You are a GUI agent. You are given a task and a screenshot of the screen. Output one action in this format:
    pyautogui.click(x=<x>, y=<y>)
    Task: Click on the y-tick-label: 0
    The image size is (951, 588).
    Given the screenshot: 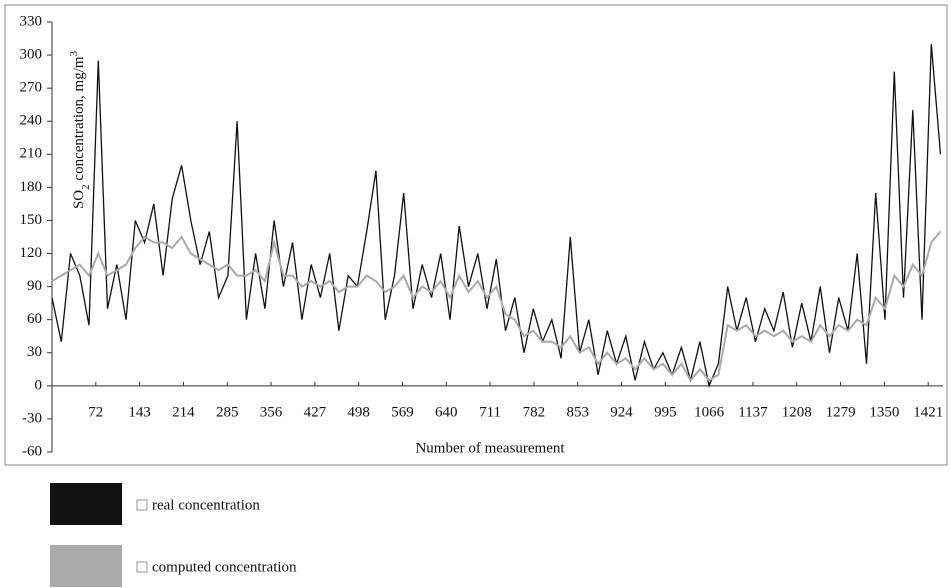 What is the action you would take?
    pyautogui.click(x=39, y=385)
    